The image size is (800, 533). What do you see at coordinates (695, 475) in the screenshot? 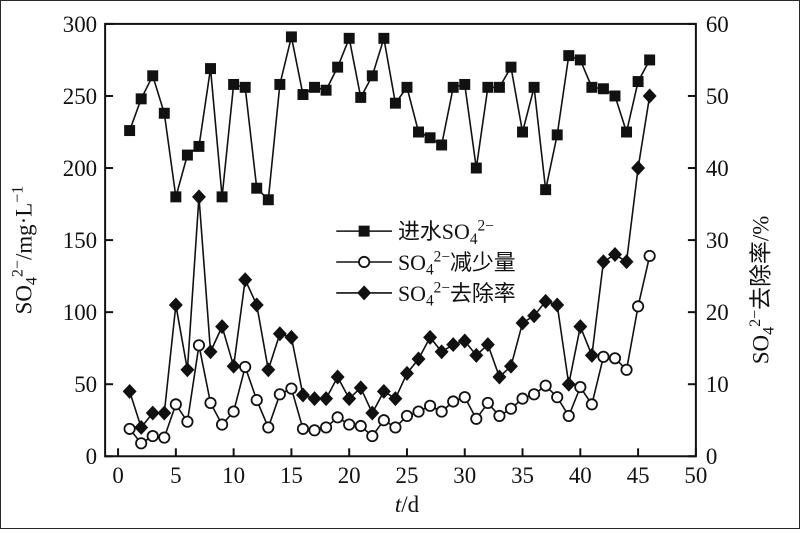
I see `x-axis-tick-label: 50` at bounding box center [695, 475].